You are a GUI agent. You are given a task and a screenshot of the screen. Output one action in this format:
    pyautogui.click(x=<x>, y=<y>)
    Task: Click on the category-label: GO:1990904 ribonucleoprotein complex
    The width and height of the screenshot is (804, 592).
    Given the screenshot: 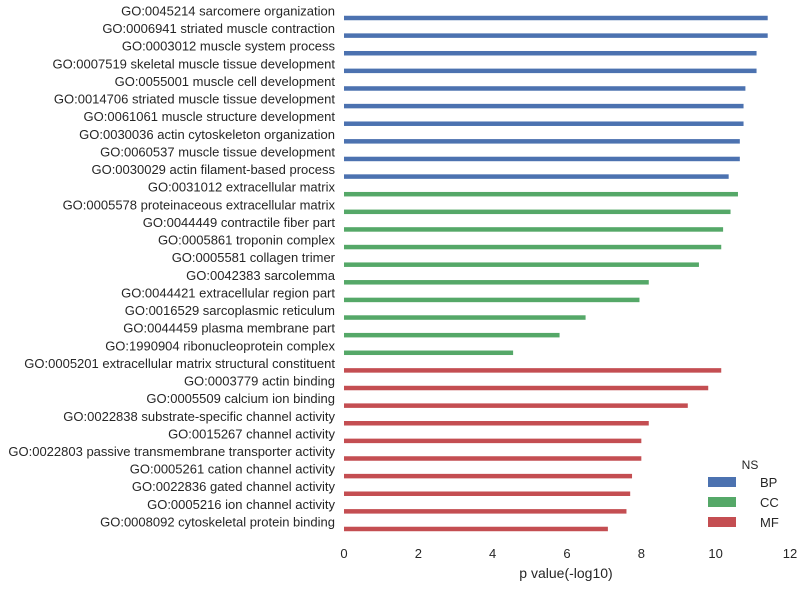 What is the action you would take?
    pyautogui.click(x=220, y=345)
    